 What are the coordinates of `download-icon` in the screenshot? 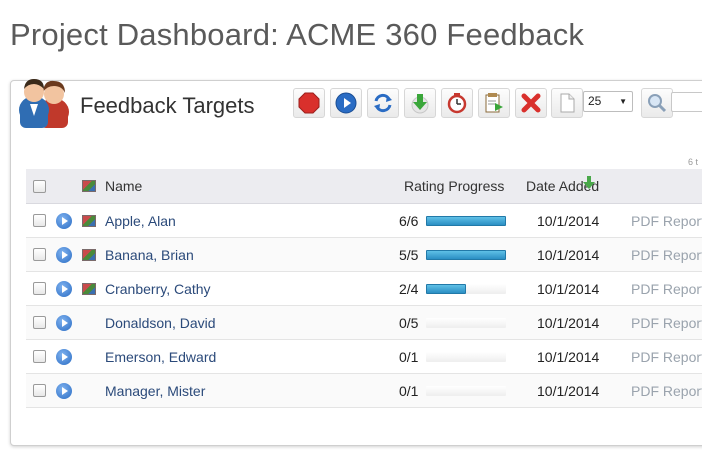 It's located at (420, 104).